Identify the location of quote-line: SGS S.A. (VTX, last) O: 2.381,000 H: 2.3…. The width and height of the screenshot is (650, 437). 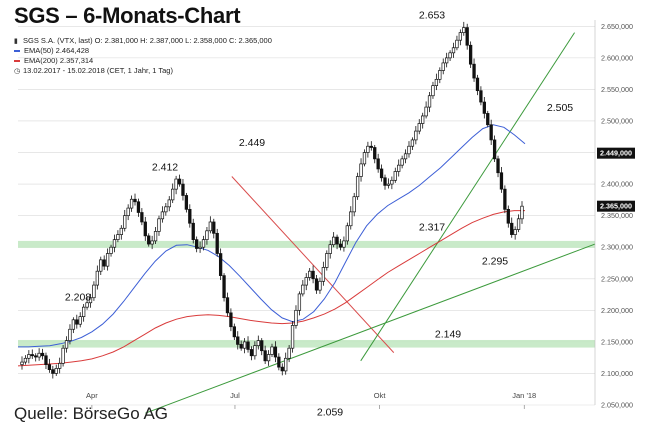
(147, 40).